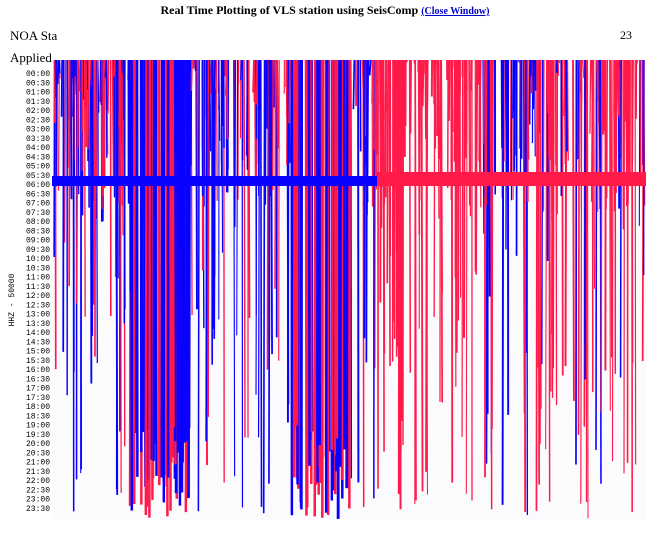 Image resolution: width=650 pixels, height=534 pixels. Describe the element at coordinates (38, 250) in the screenshot. I see `time-label: 09:30` at that location.